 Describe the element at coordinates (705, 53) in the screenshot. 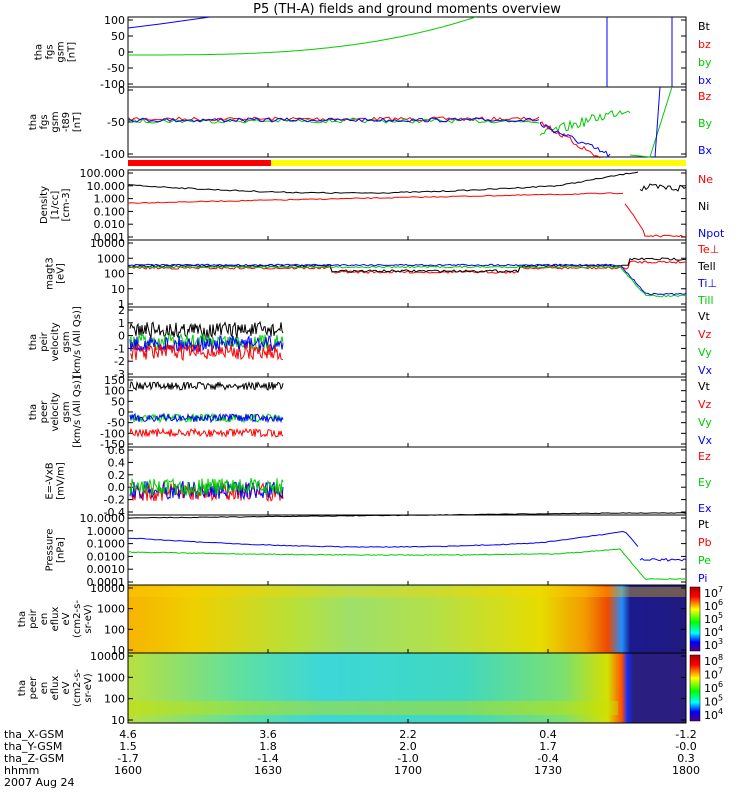

I see `legend: Bt bz by bx` at that location.